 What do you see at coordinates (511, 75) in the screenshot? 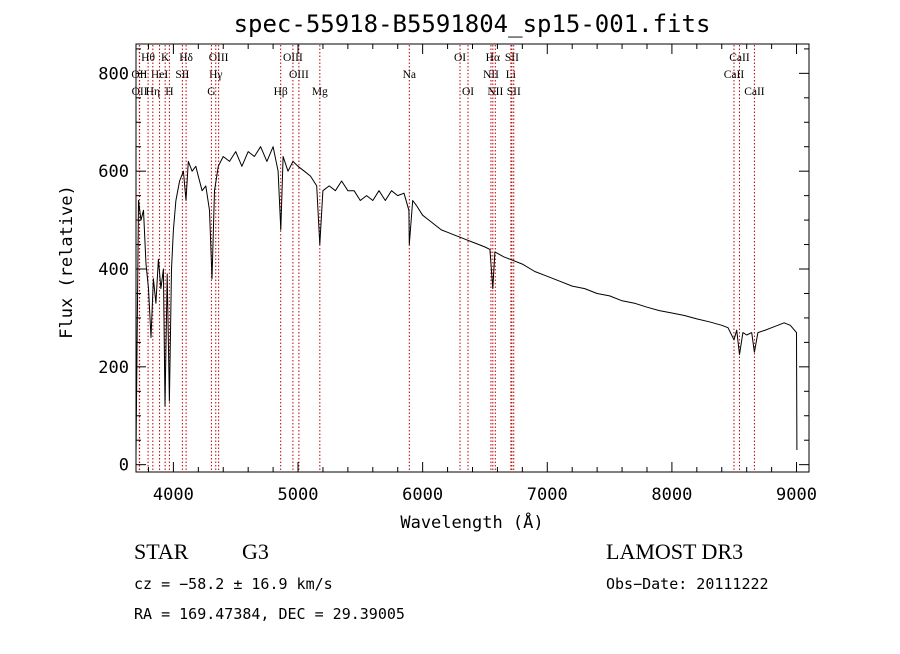
I see `line-label-22: Li` at bounding box center [511, 75].